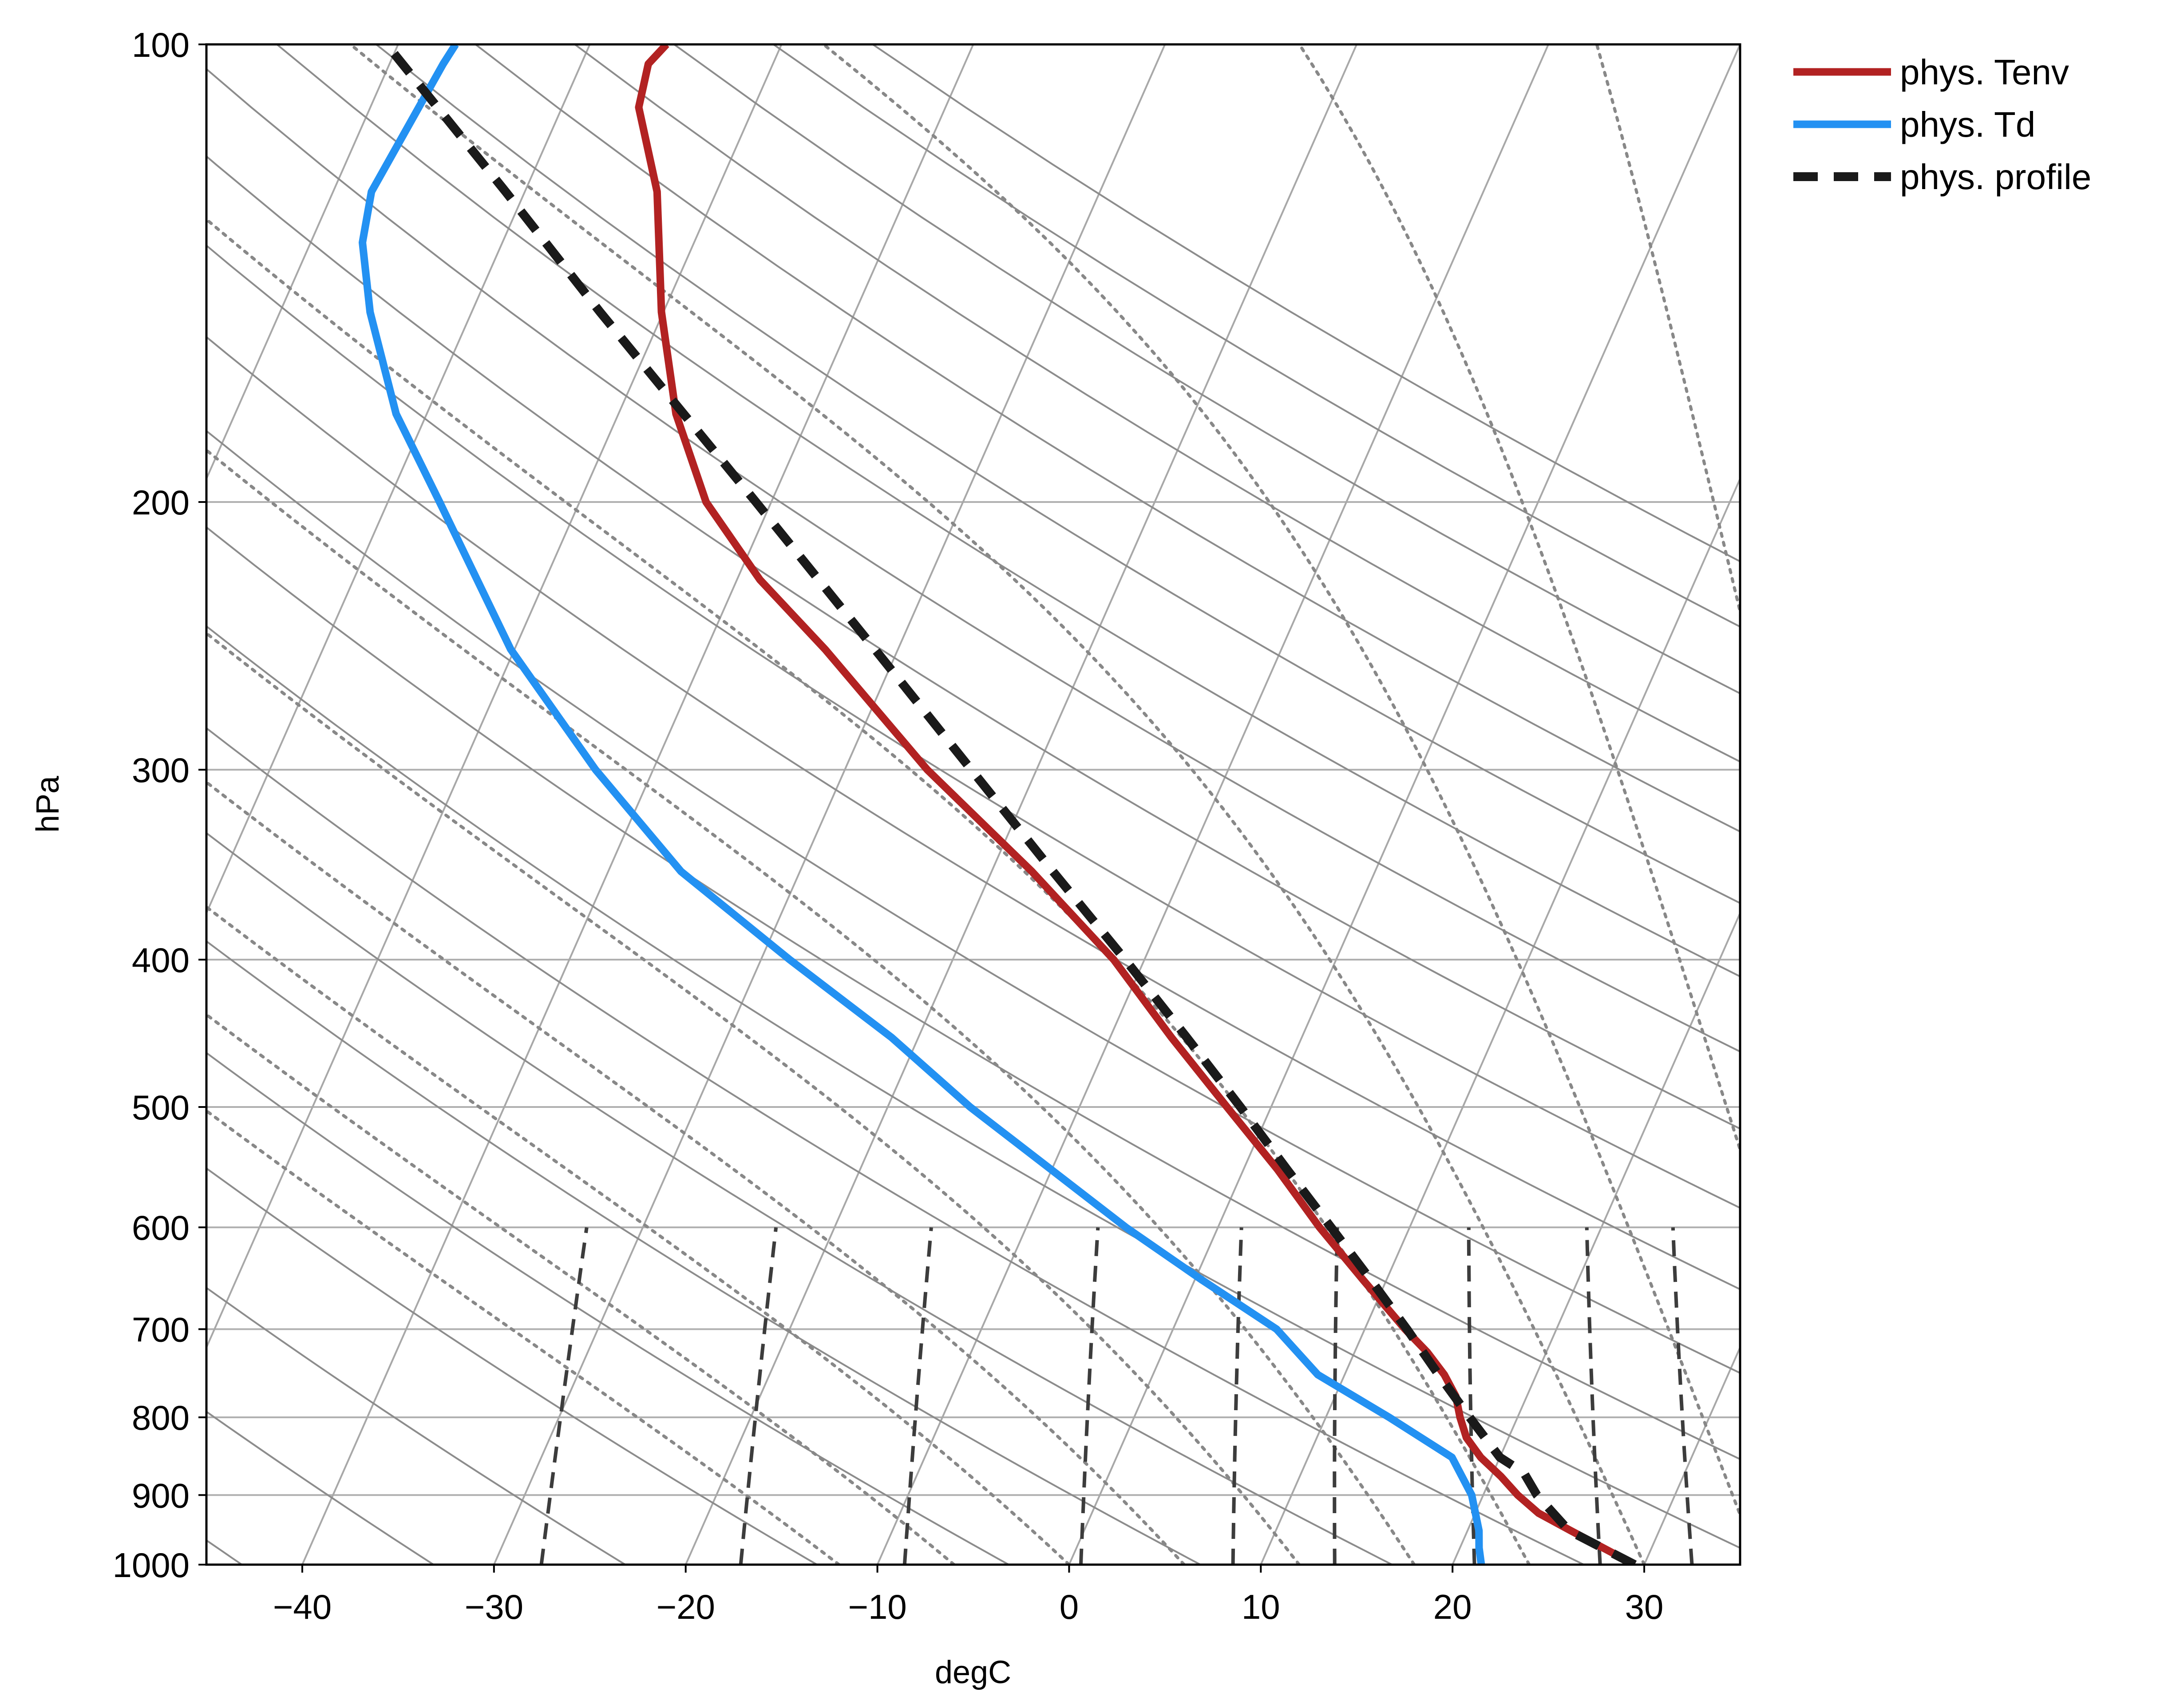  I want to click on legend-label-2: phys. Td, so click(1967, 124).